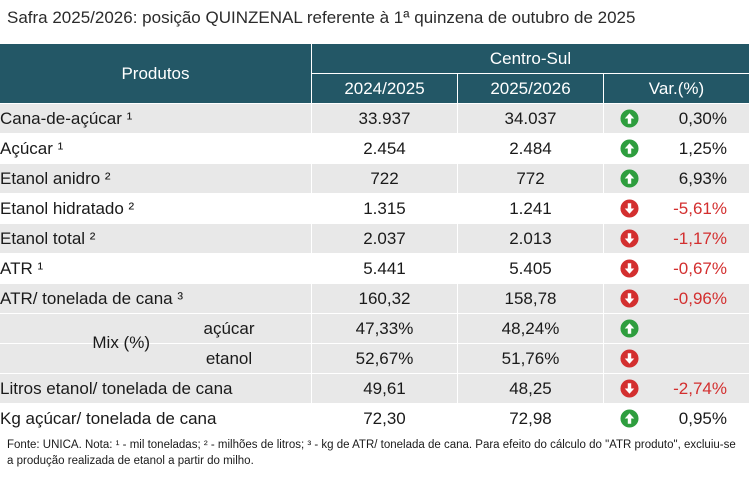  What do you see at coordinates (531, 59) in the screenshot?
I see `header-region: Centro-Sul` at bounding box center [531, 59].